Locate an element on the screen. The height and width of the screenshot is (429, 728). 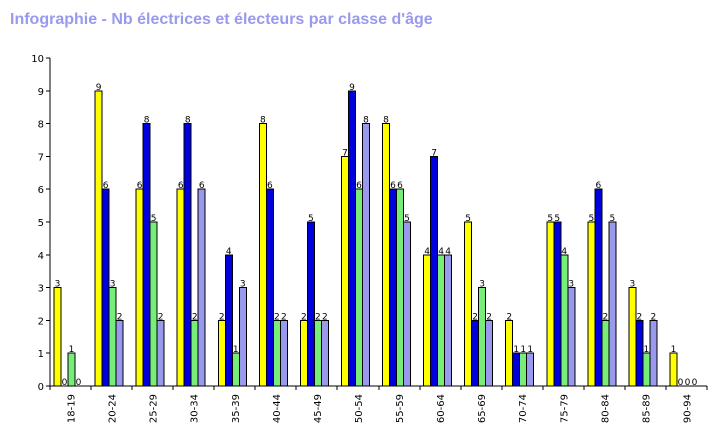
y-tick-label: 5 is located at coordinates (41, 223).